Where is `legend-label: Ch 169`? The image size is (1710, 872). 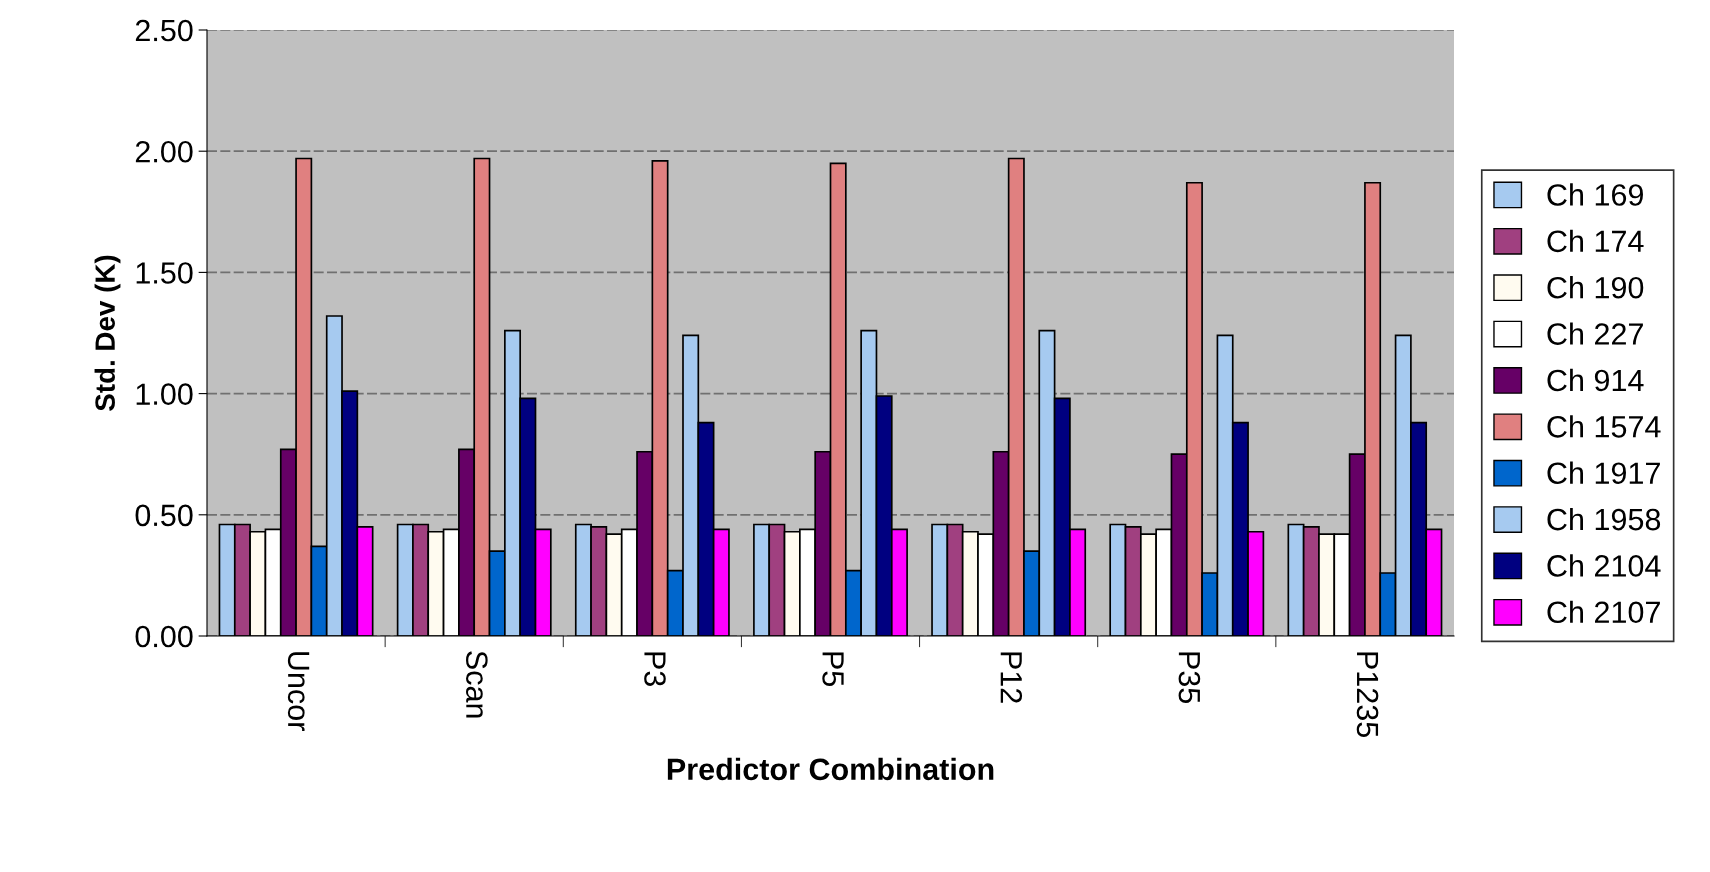 legend-label: Ch 169 is located at coordinates (1595, 194).